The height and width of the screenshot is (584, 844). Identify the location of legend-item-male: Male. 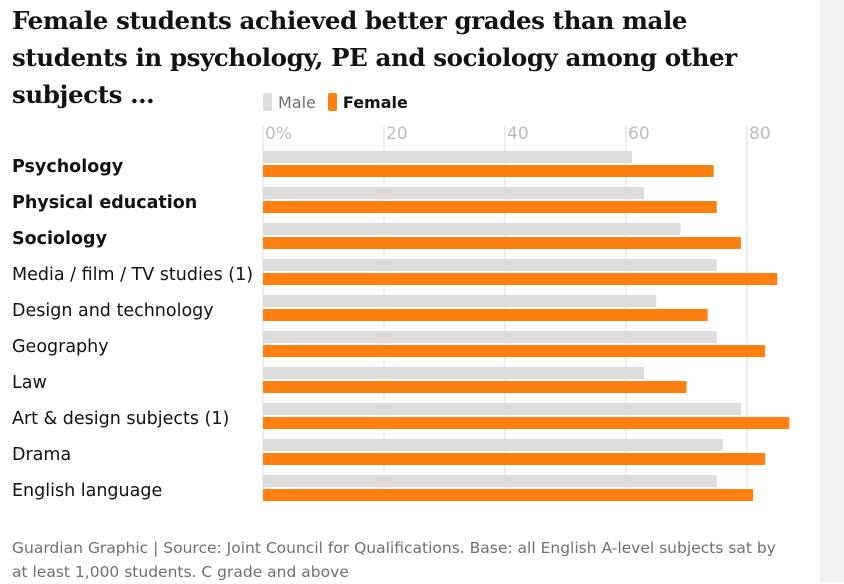
(289, 102).